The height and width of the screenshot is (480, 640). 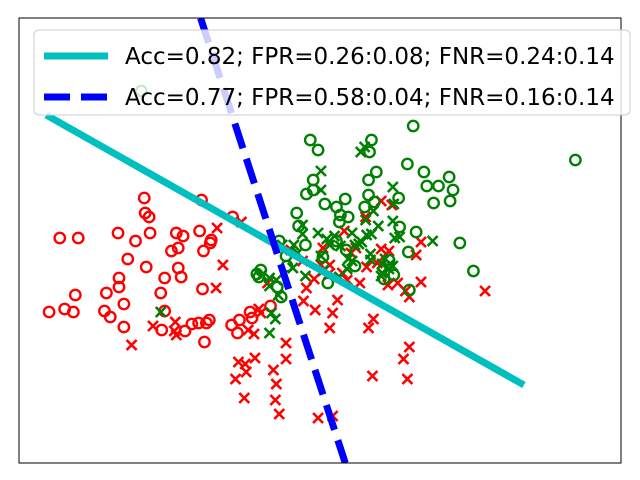 What do you see at coordinates (370, 98) in the screenshot?
I see `legend-label-dashed-line: Acc=0.77; FPR=0.58:0.04; FNR=0.16:0.14` at bounding box center [370, 98].